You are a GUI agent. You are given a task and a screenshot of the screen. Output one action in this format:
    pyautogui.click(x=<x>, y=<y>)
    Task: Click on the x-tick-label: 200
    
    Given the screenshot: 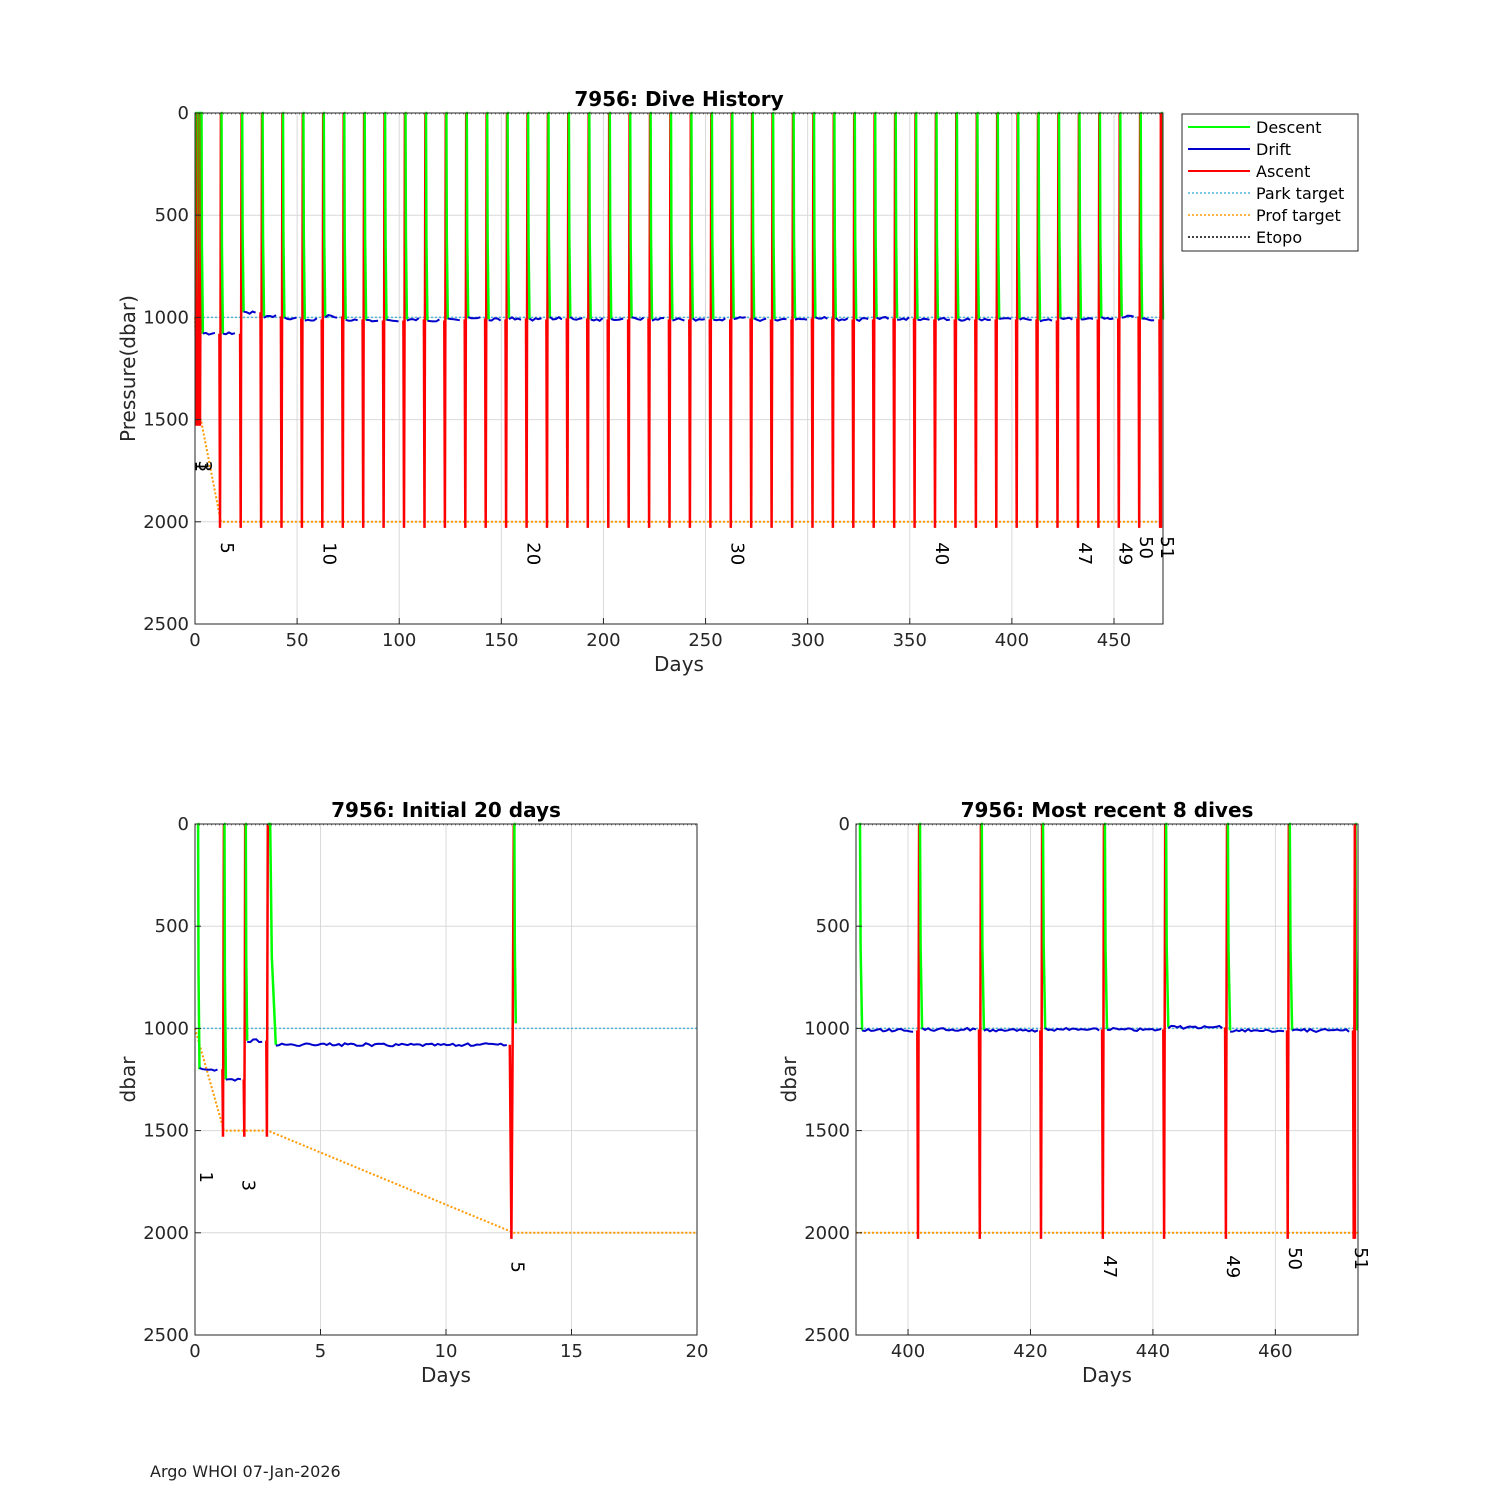 What is the action you would take?
    pyautogui.click(x=603, y=640)
    